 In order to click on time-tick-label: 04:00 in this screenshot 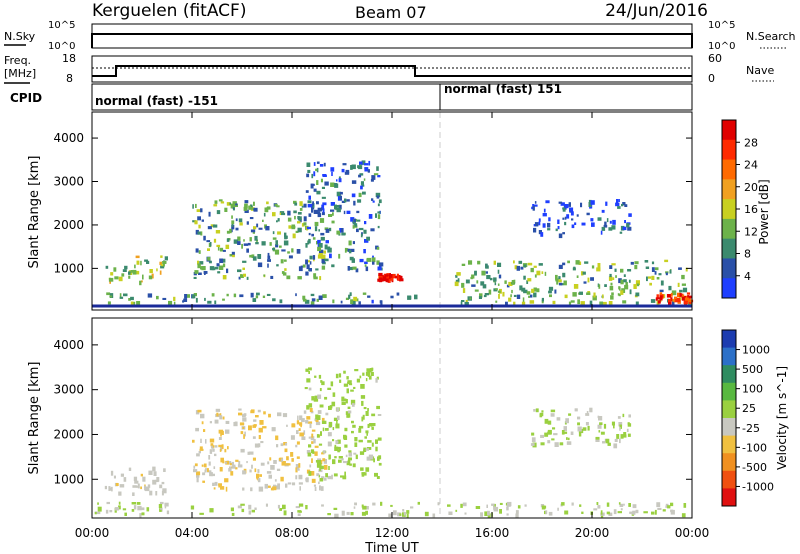, I will do `click(192, 533)`.